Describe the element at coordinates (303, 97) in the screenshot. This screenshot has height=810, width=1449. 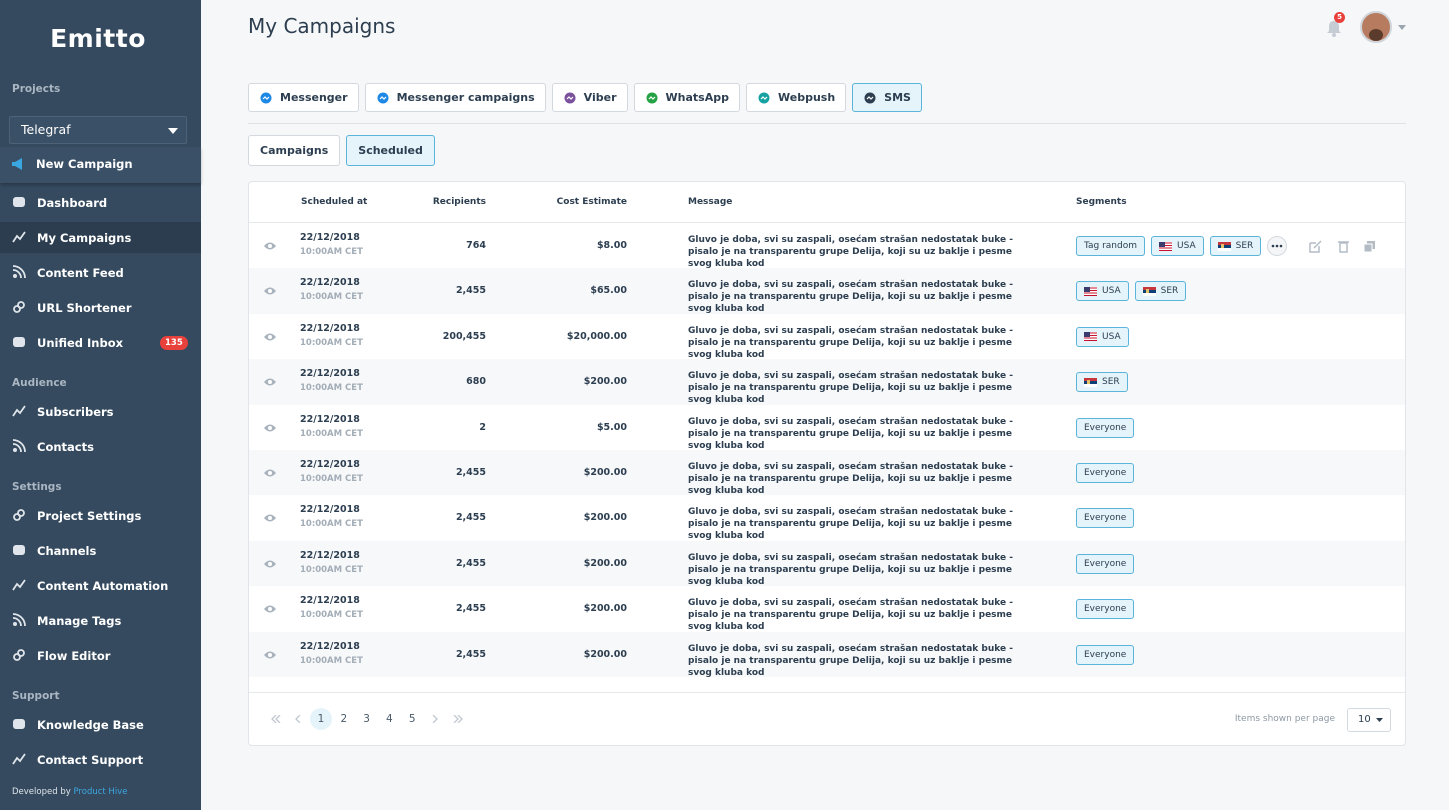
I see `channel-tab: Messenger` at that location.